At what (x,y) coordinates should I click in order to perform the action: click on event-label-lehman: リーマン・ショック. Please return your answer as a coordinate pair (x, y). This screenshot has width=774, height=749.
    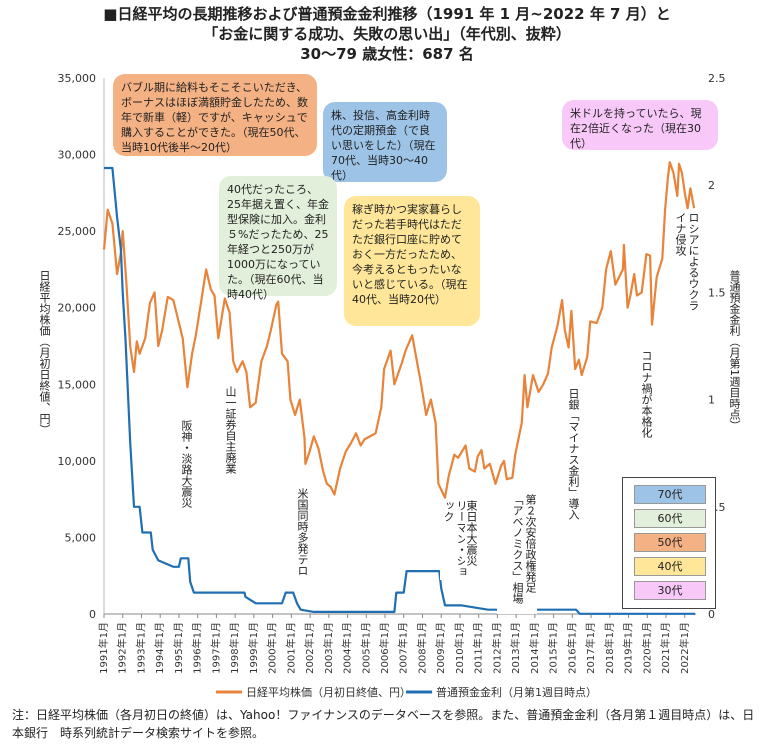
    Looking at the image, I should click on (454, 540).